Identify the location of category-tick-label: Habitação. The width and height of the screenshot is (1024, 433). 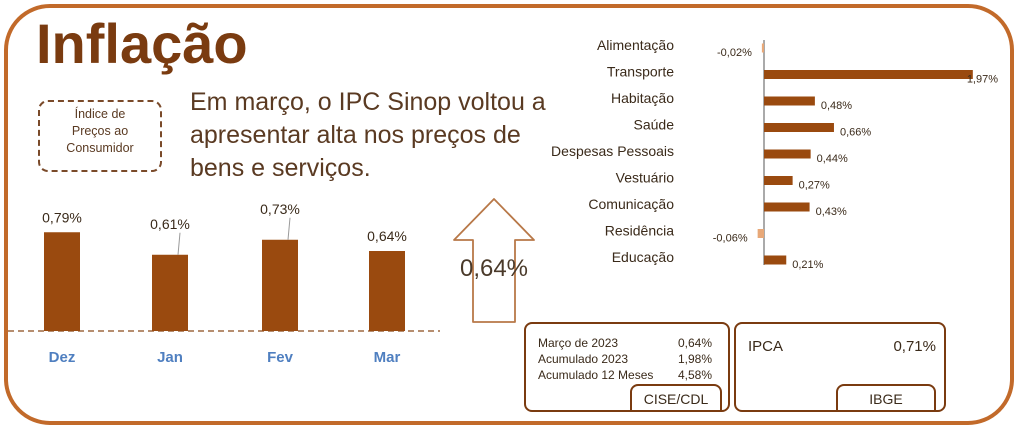
(642, 98).